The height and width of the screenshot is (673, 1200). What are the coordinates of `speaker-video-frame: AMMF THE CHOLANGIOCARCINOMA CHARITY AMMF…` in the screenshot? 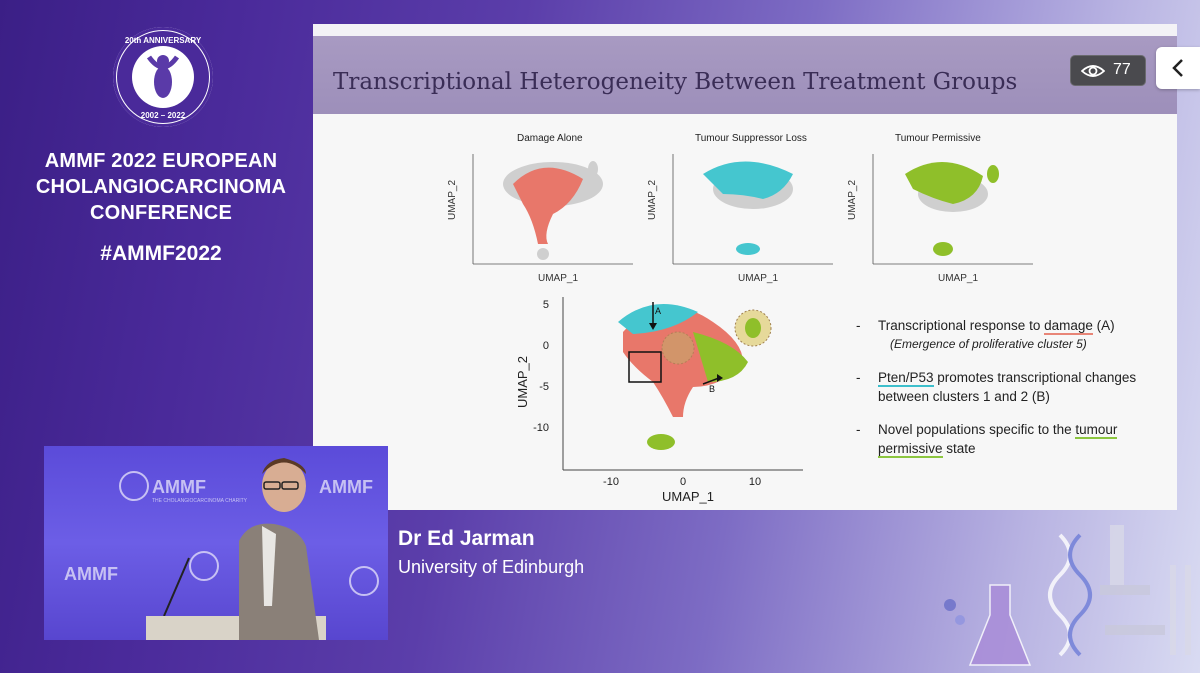 It's located at (221, 549).